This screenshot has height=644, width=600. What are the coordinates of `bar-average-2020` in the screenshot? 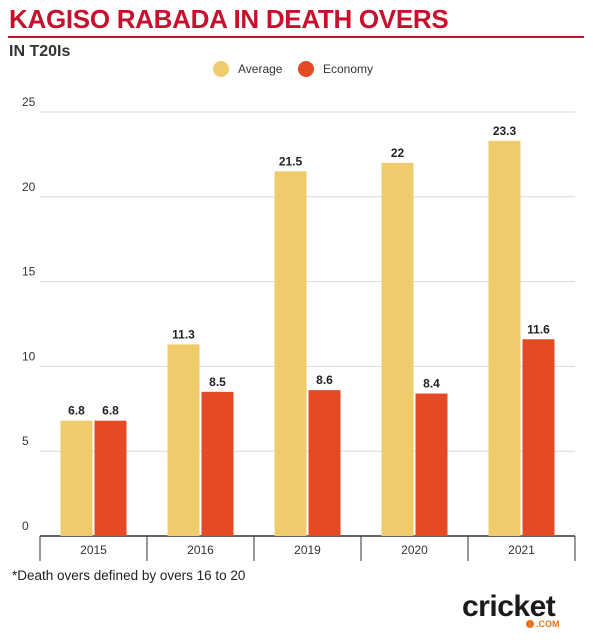 It's located at (397, 349).